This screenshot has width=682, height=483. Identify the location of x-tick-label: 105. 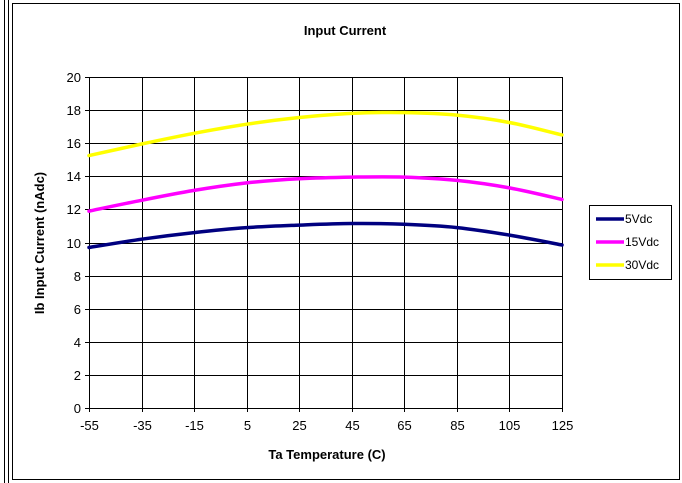
(510, 425).